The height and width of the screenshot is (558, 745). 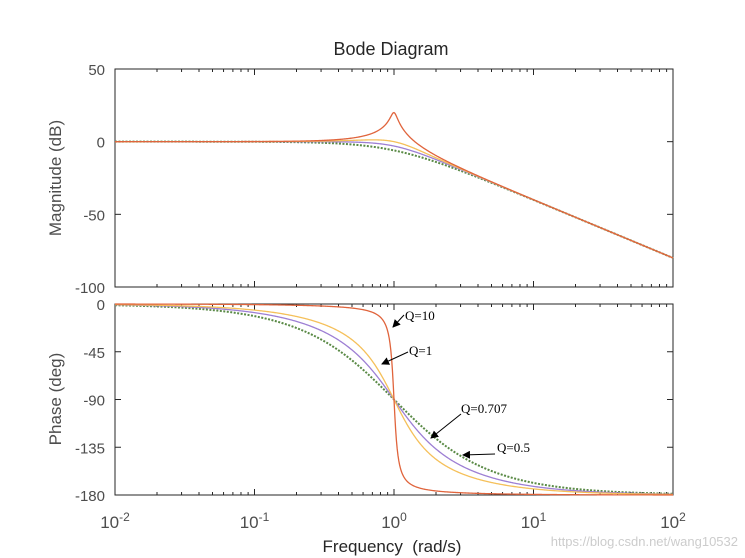 What do you see at coordinates (90, 288) in the screenshot?
I see `y-tick-label: -100` at bounding box center [90, 288].